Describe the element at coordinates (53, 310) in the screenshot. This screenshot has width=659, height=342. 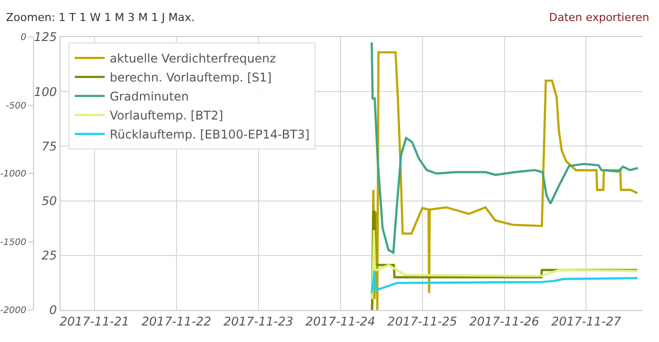
I see `y-tick-label: 0` at that location.